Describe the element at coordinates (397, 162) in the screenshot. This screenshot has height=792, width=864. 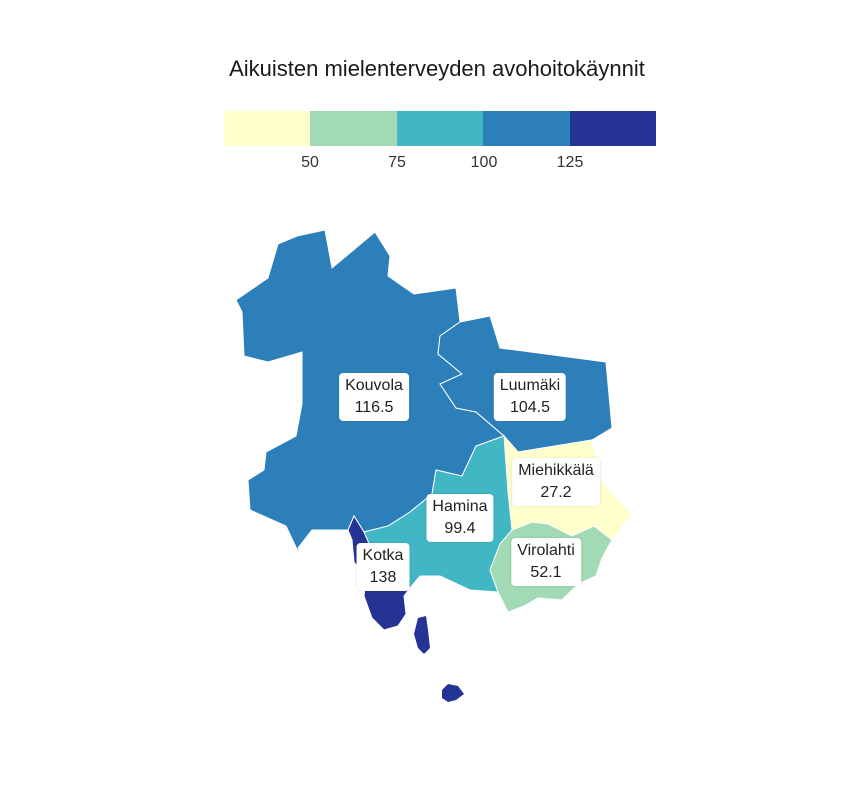
I see `legend-tick-75: 75` at that location.